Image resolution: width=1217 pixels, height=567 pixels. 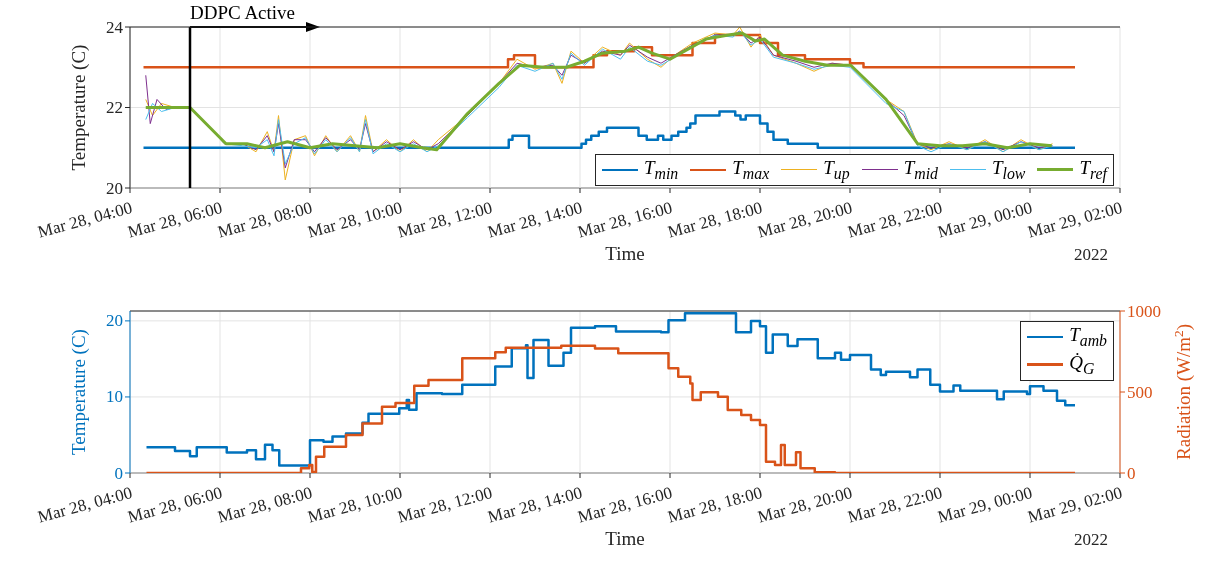 What do you see at coordinates (836, 170) in the screenshot?
I see `legend-label: T$_{up}$` at bounding box center [836, 170].